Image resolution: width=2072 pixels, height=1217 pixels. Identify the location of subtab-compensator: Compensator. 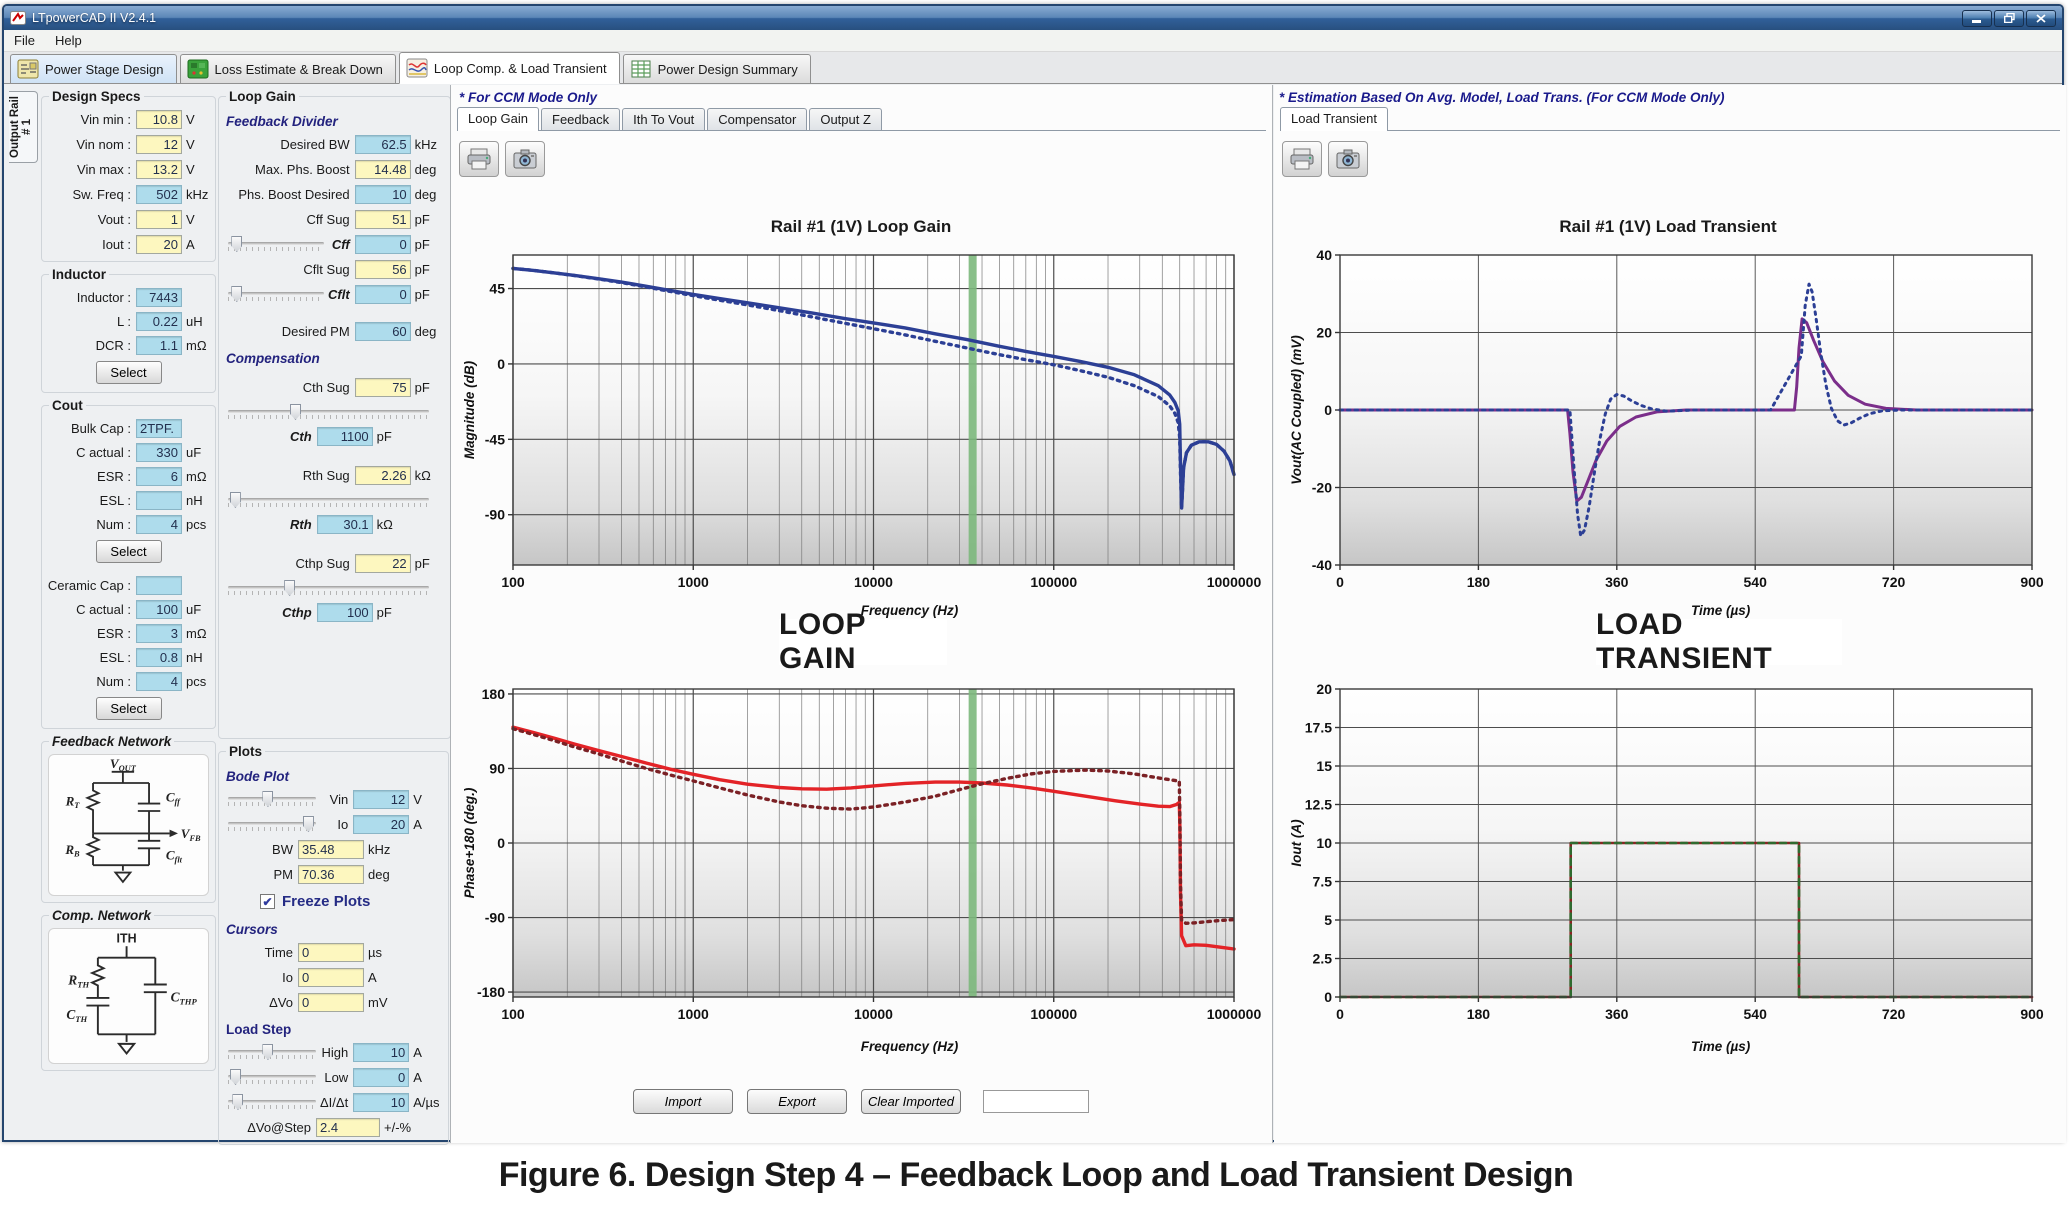
(757, 119).